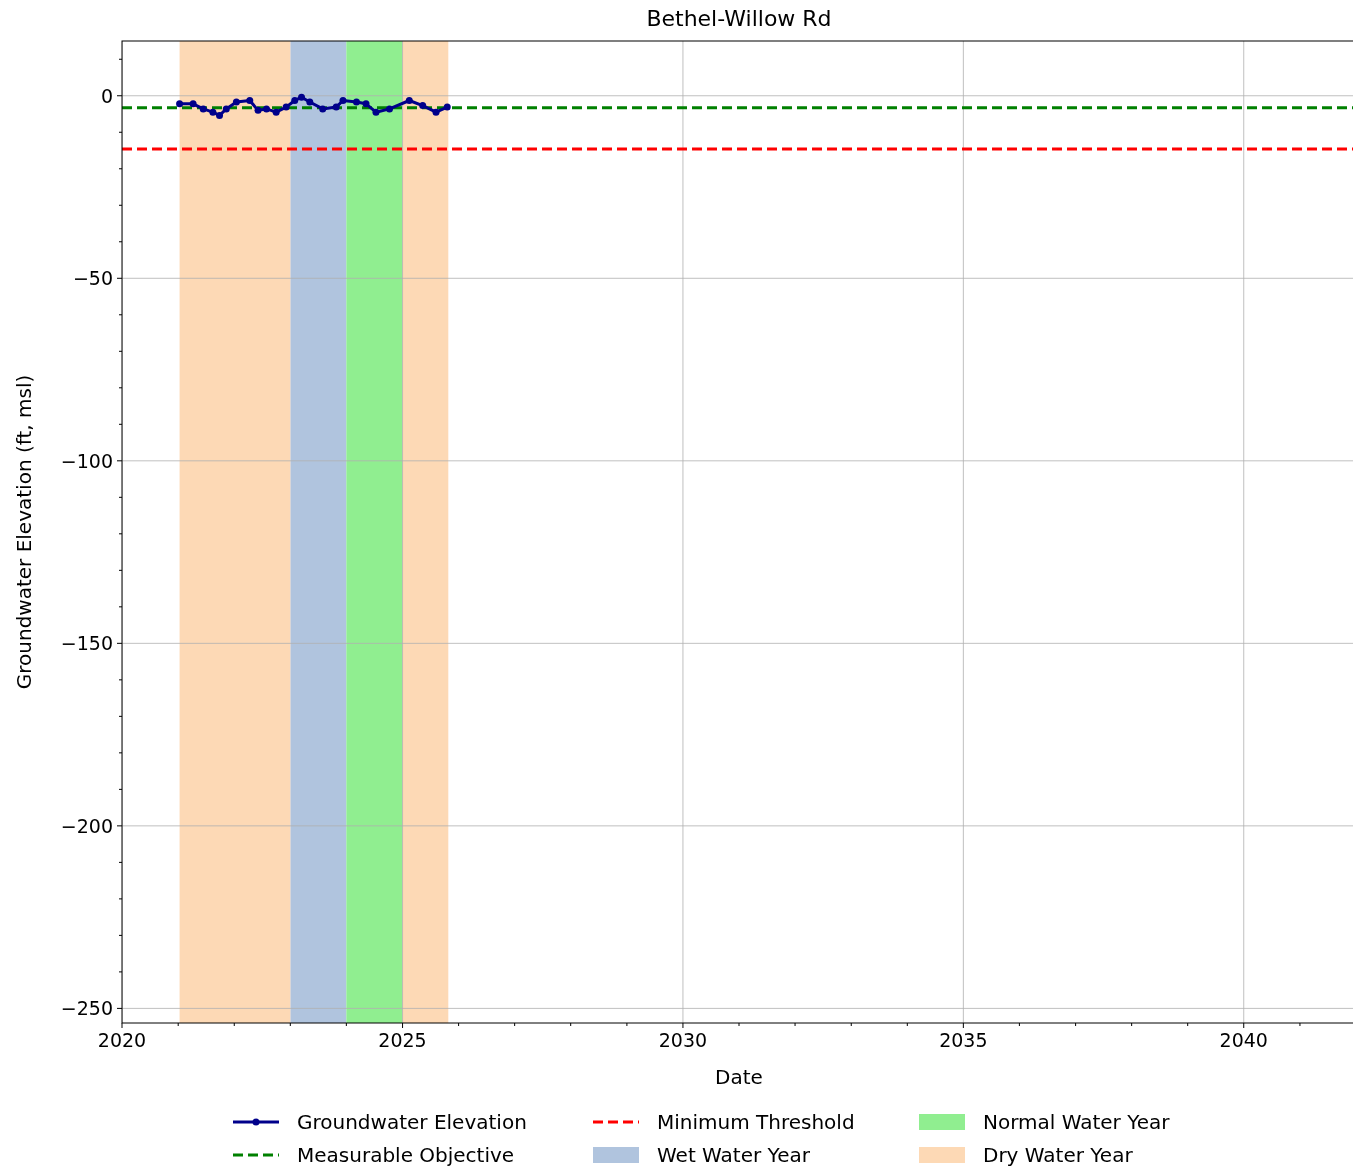  I want to click on legend-label: Dry Water Year, so click(1058, 1155).